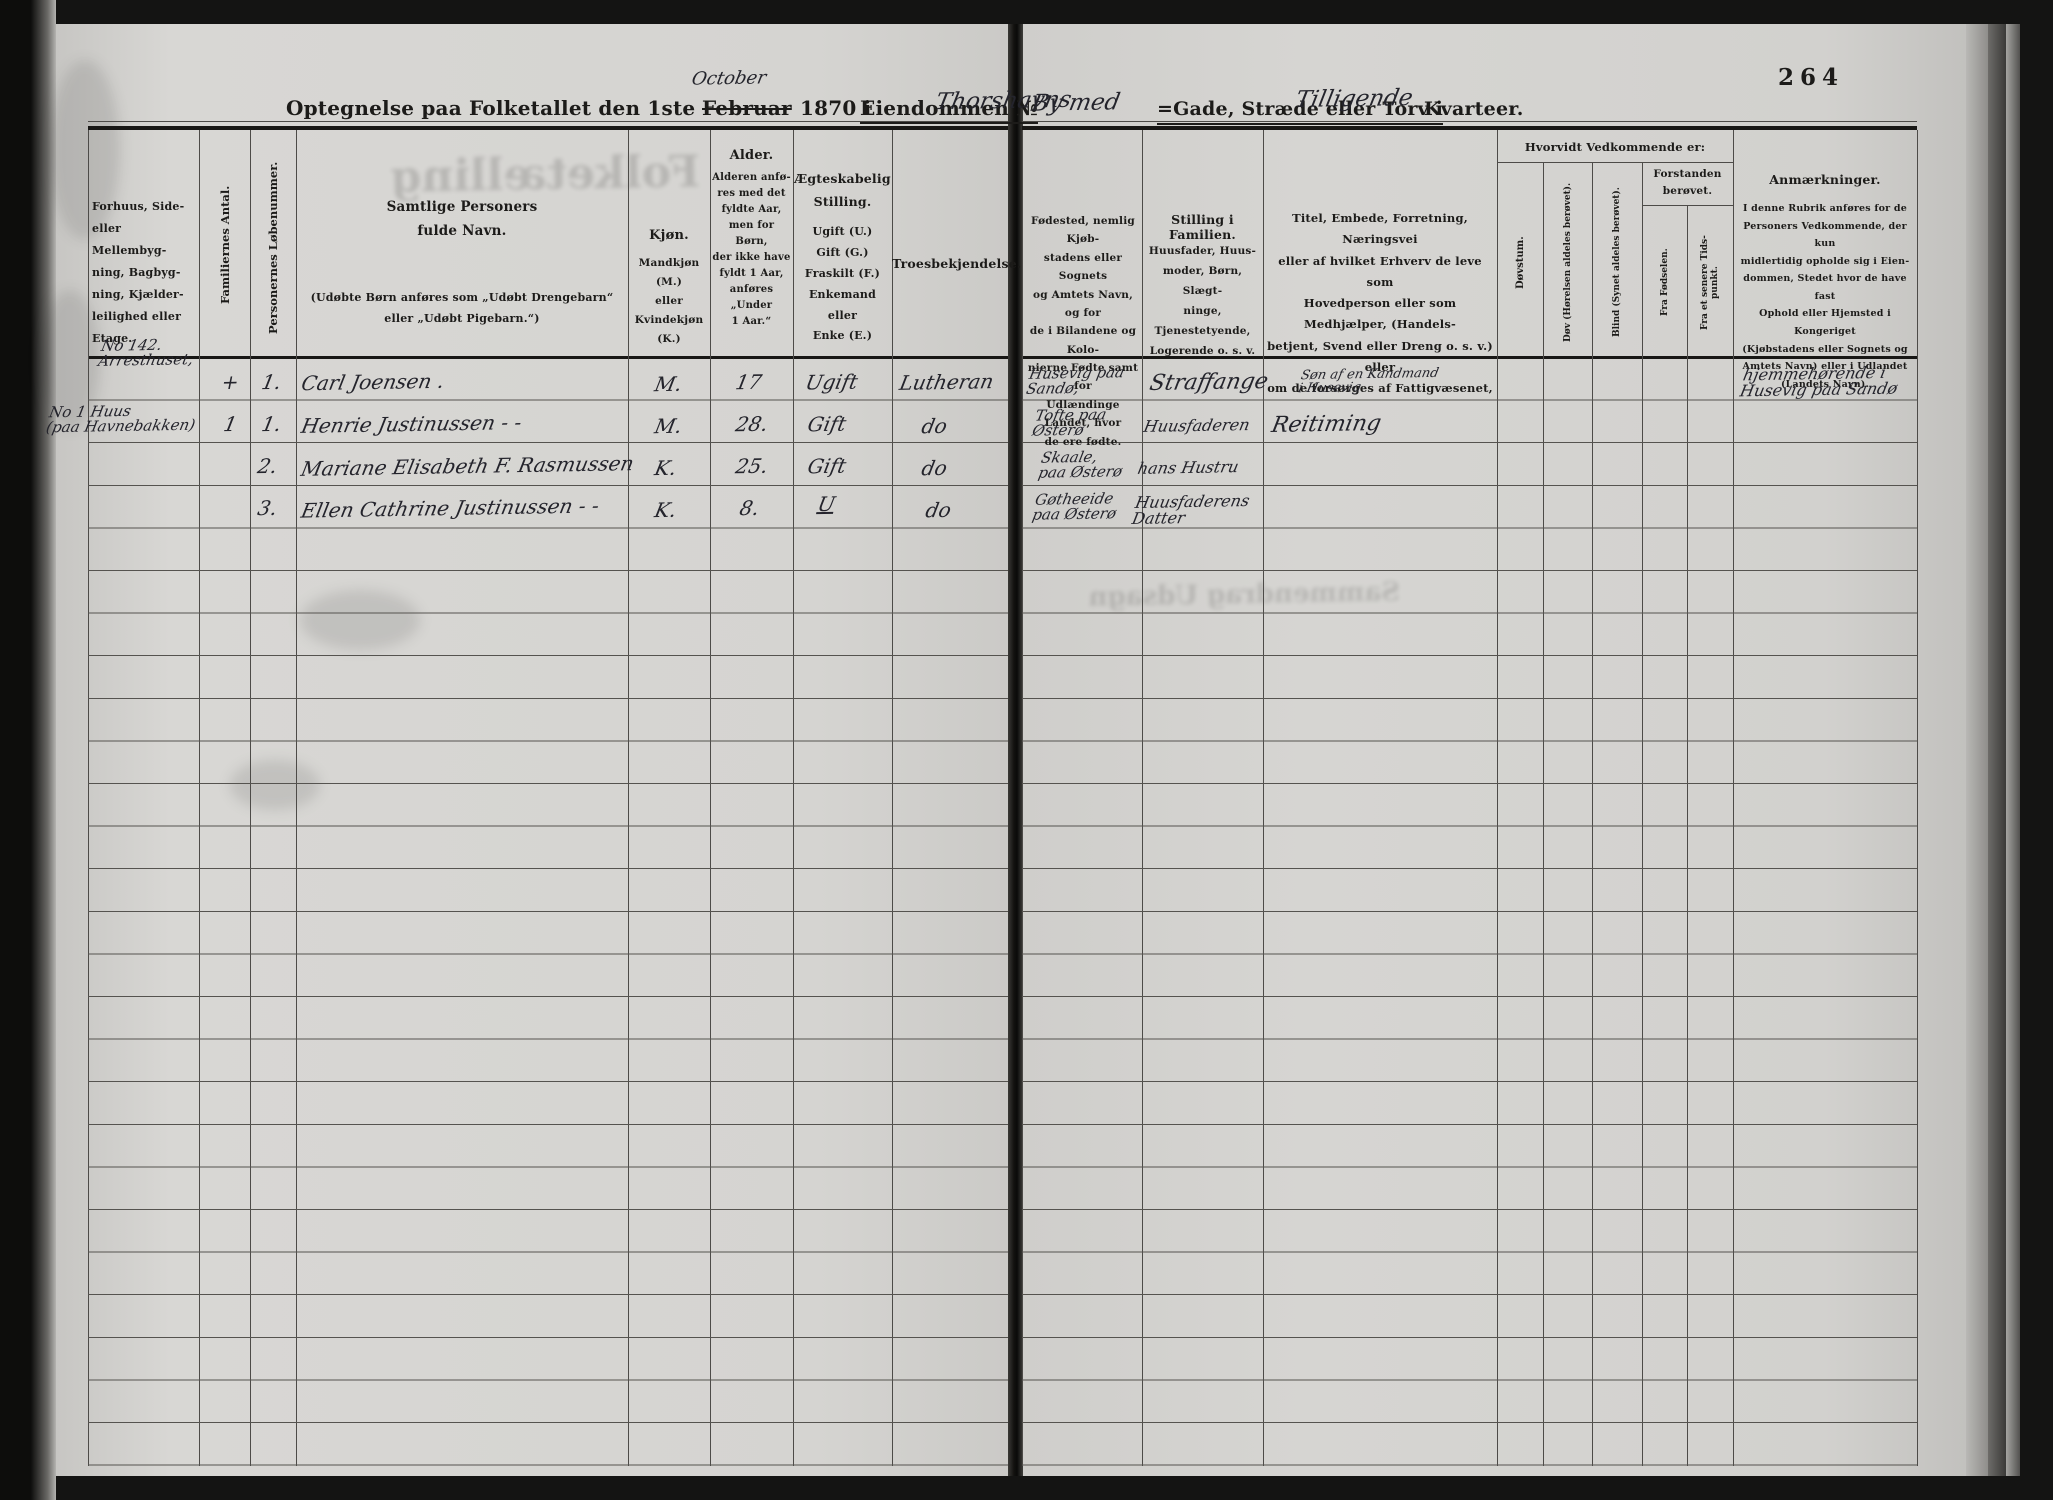 The height and width of the screenshot is (1500, 2053). Describe the element at coordinates (957, 263) in the screenshot. I see `header-faith: Troesbekjendelse.` at that location.